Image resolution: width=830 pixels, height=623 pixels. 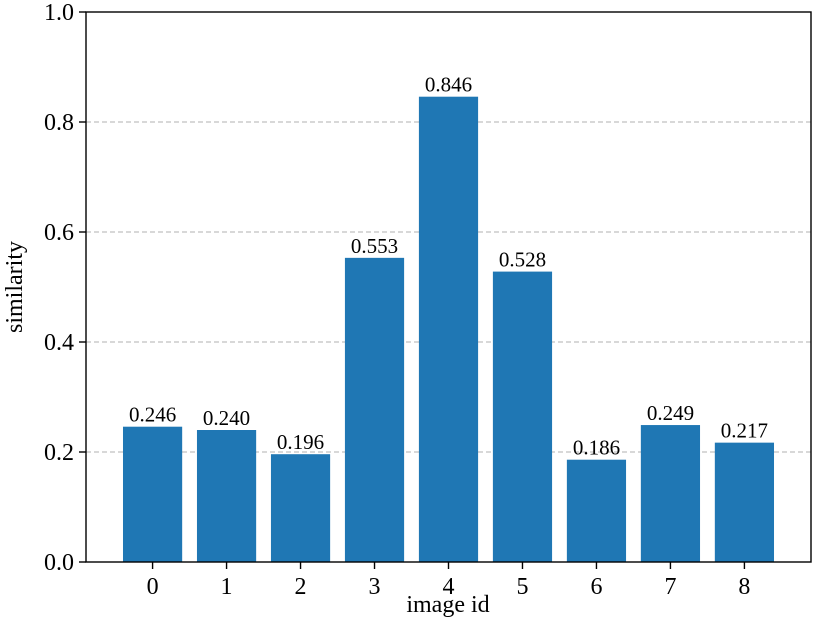 I want to click on bar-value-label: 0.196, so click(x=300, y=442).